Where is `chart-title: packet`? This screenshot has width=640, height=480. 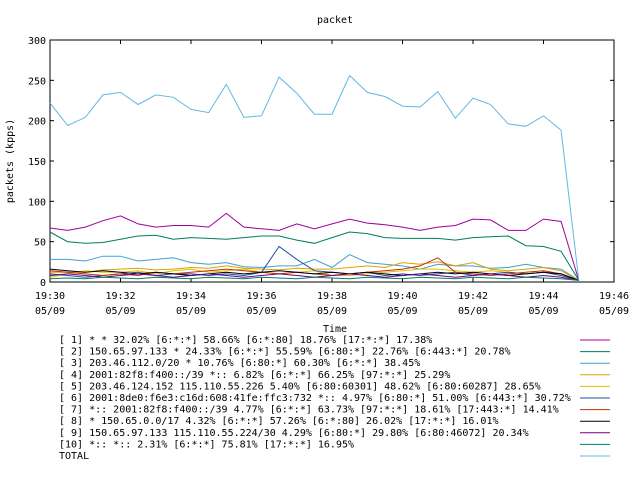
chart-title: packet is located at coordinates (335, 20).